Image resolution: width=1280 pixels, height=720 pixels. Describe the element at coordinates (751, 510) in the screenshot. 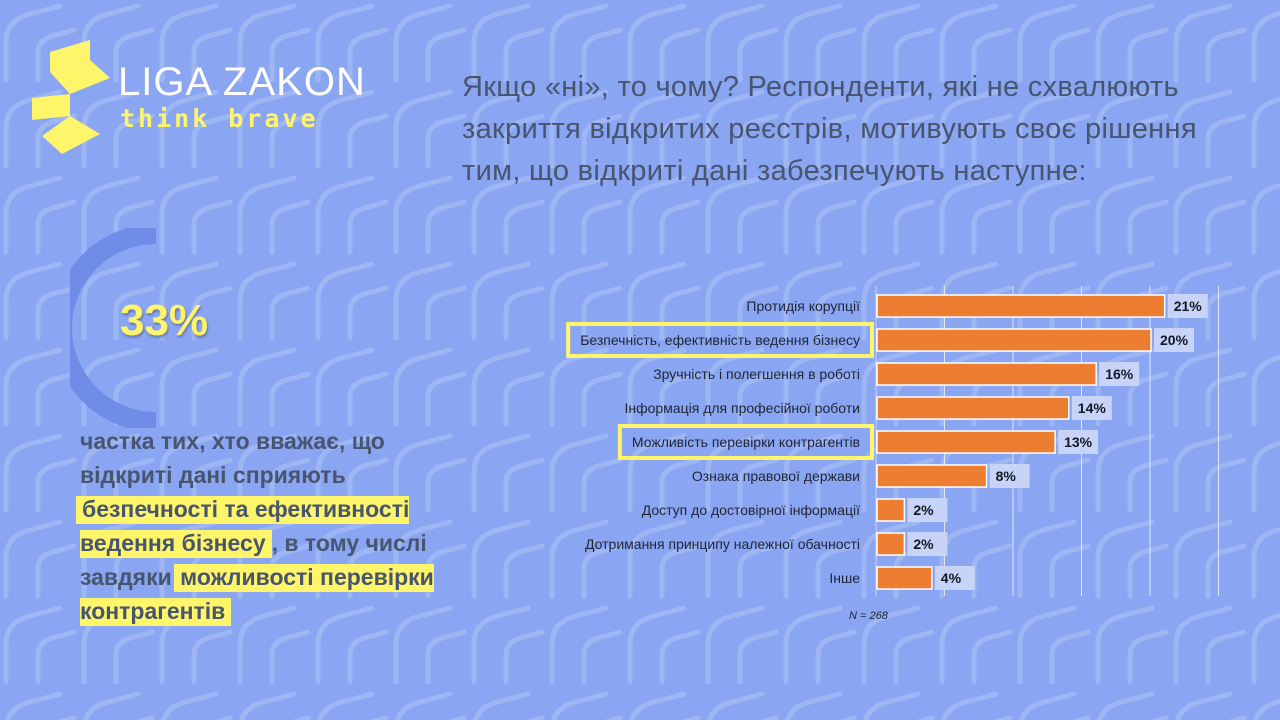

I see `category-label: Доступ до достовірної інформації` at that location.